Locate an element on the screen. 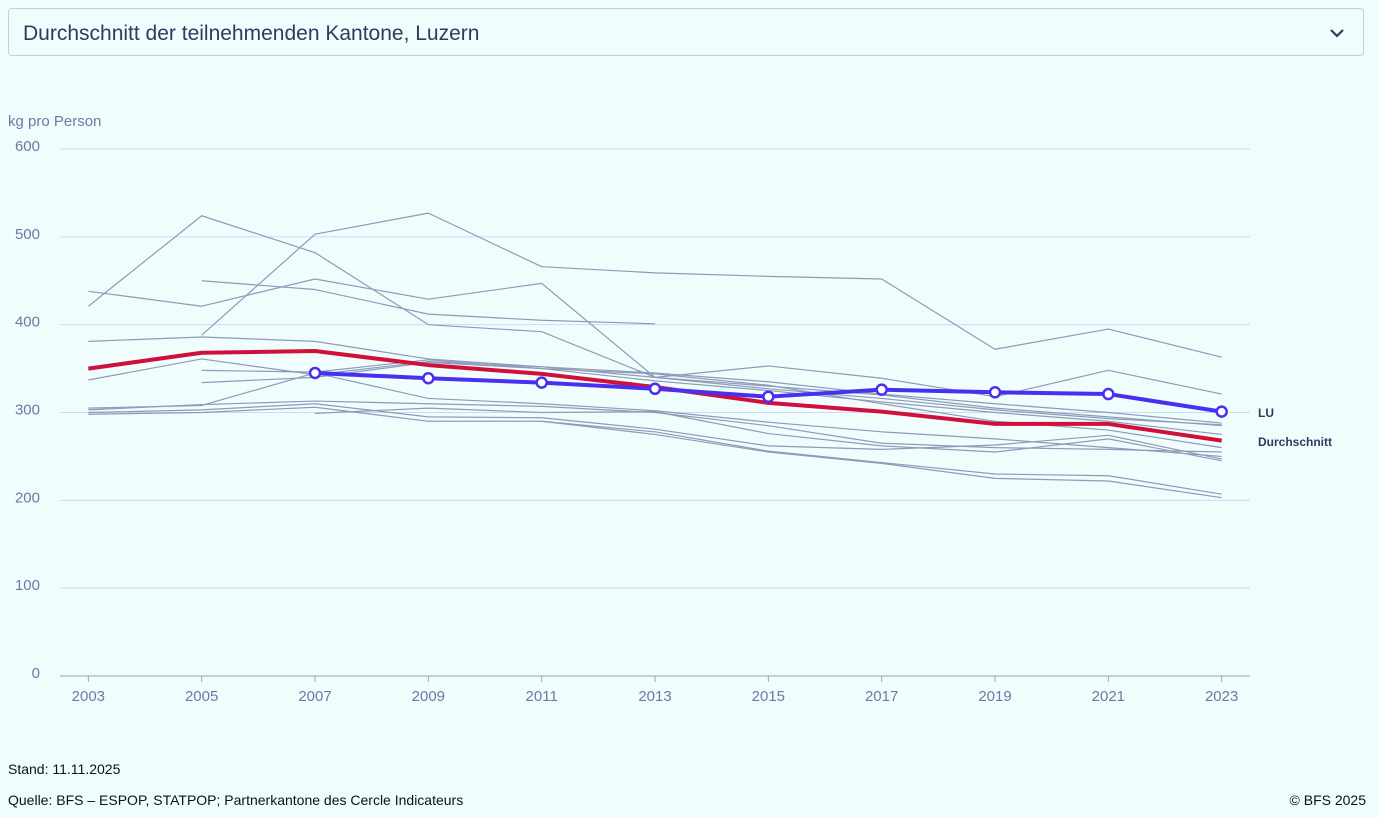 The width and height of the screenshot is (1379, 818). x-tick-label: 2015 is located at coordinates (768, 696).